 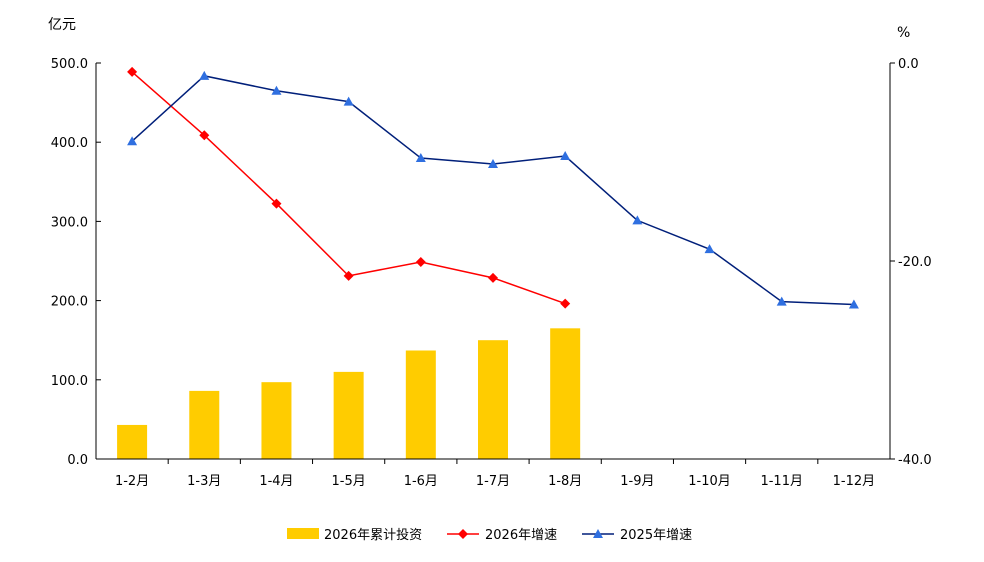 I want to click on x-tick-label: 1-3月, so click(x=204, y=481).